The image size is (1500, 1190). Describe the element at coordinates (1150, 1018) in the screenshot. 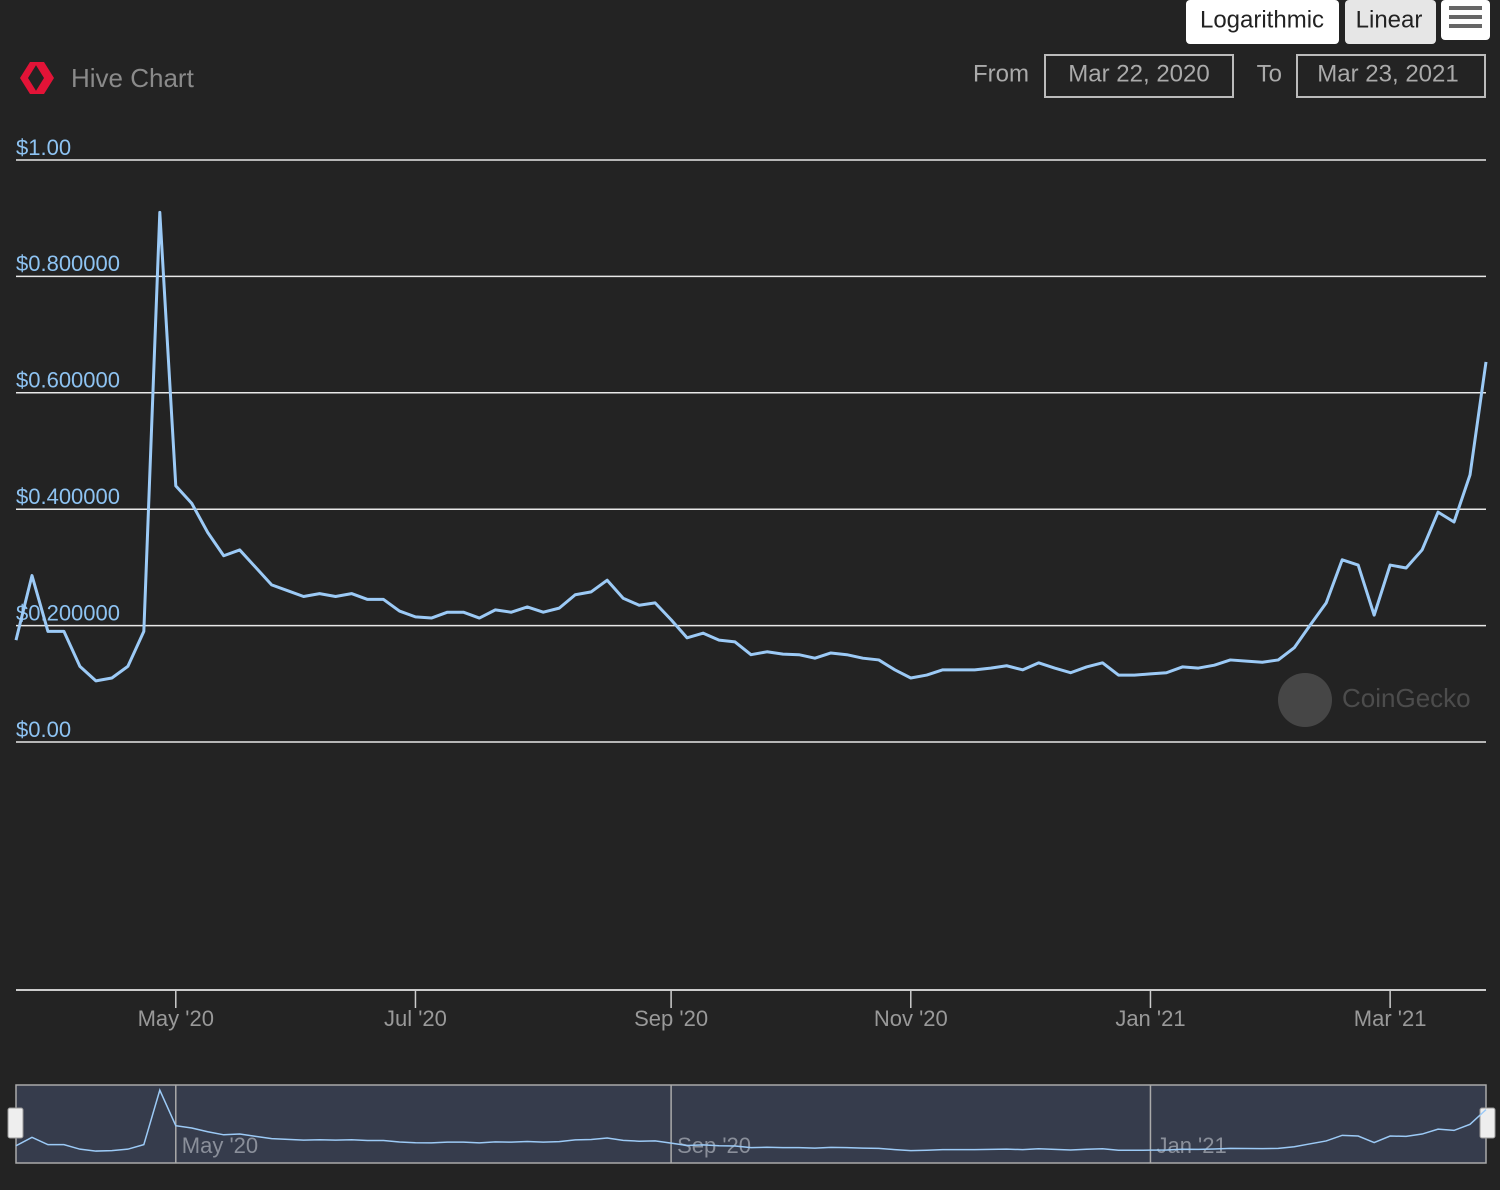

I see `x-tick-label: Jan '21` at that location.